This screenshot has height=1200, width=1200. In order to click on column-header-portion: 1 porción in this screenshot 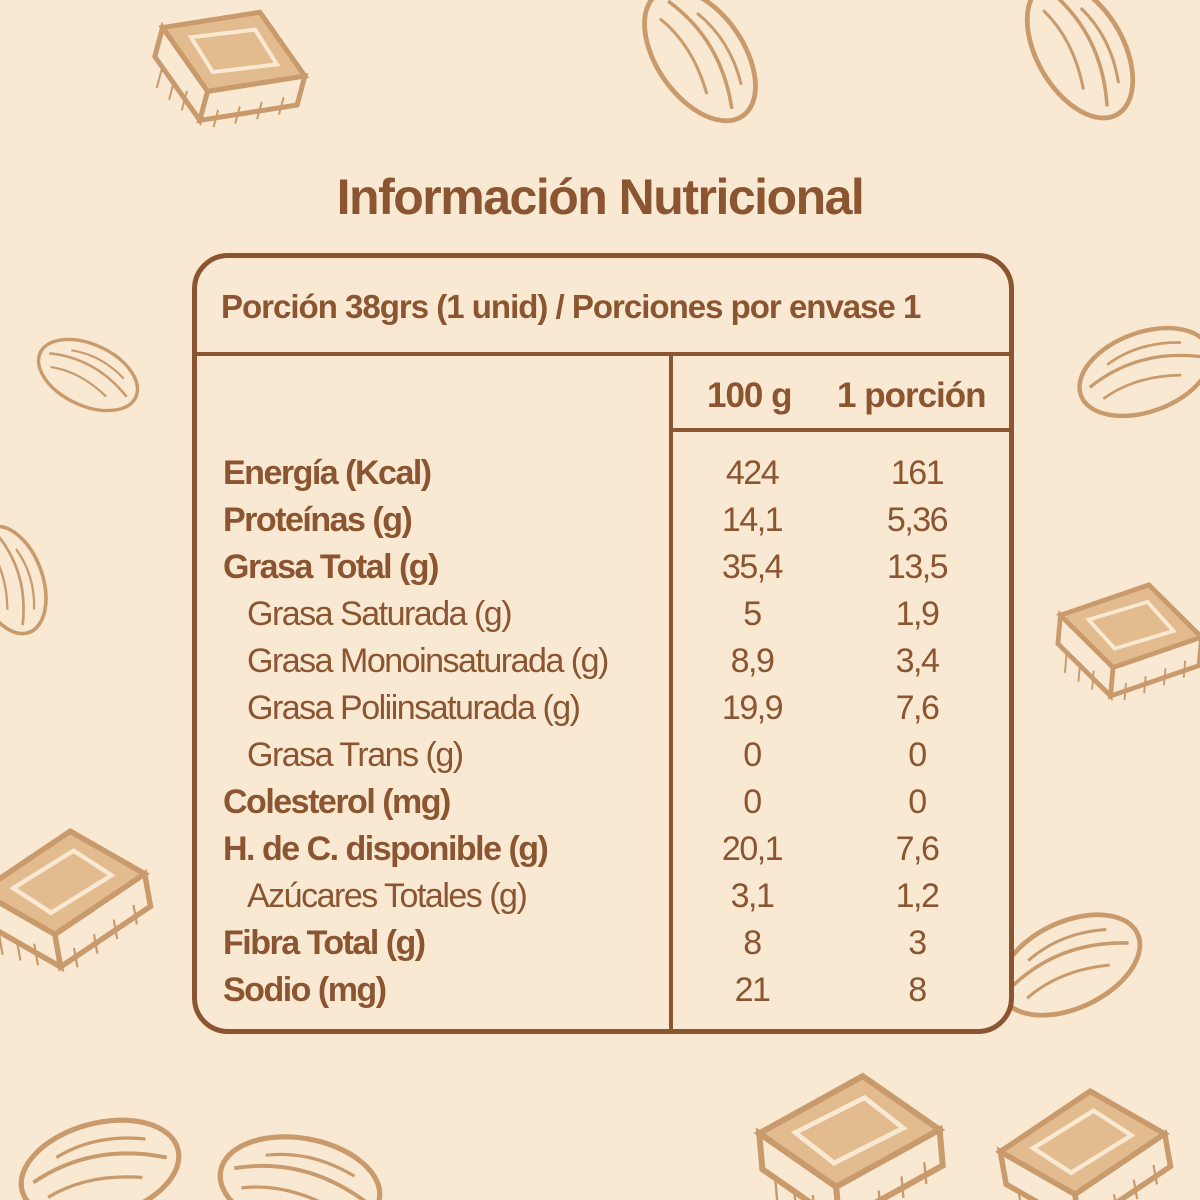, I will do `click(912, 395)`.